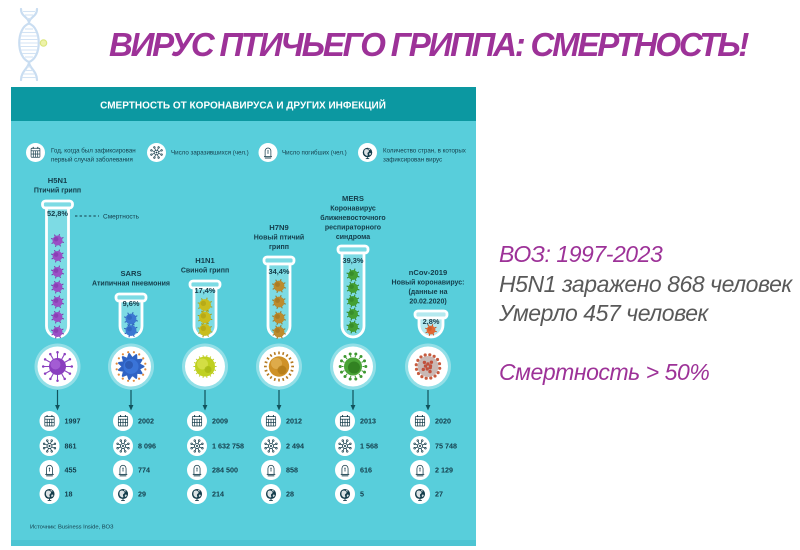  What do you see at coordinates (205, 290) in the screenshot?
I see `svg-text: 17,4%` at bounding box center [205, 290].